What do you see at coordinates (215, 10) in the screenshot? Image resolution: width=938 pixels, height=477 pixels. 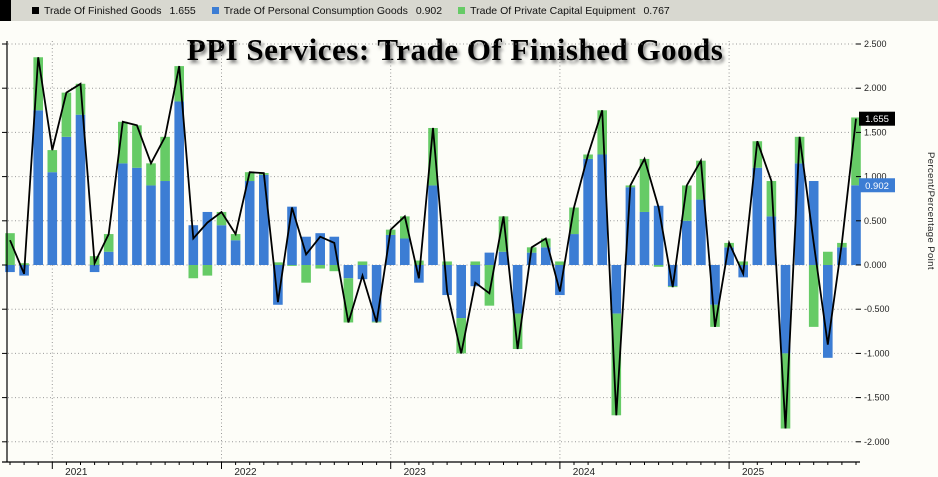 I see `legend-swatch` at bounding box center [215, 10].